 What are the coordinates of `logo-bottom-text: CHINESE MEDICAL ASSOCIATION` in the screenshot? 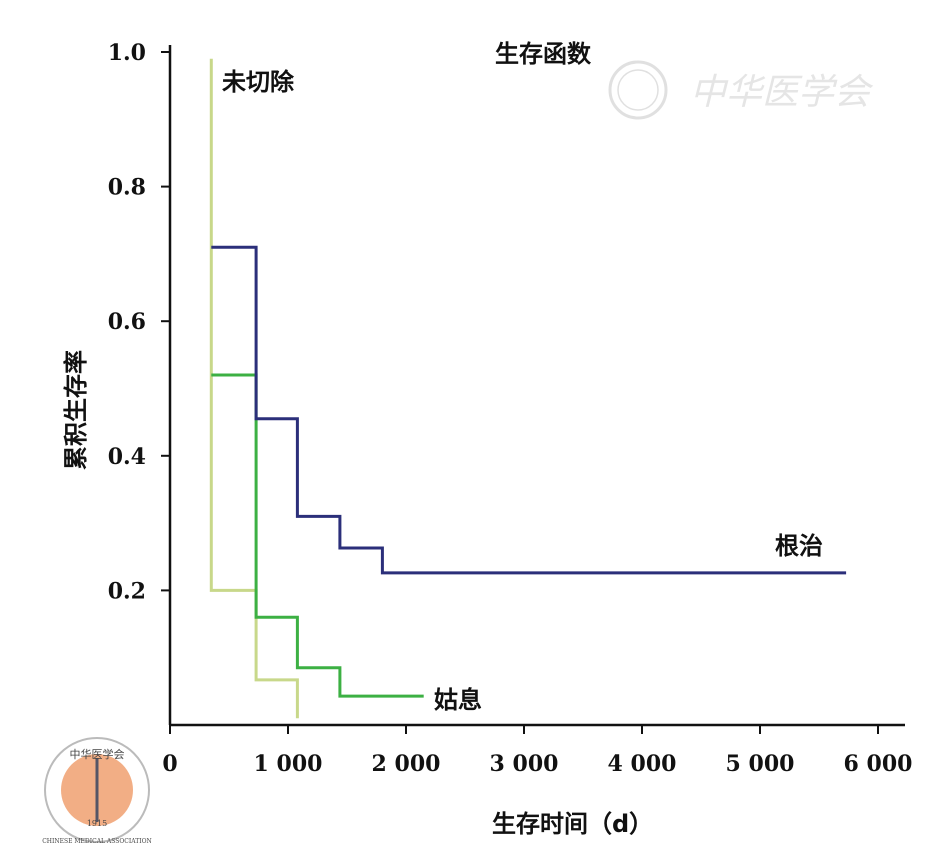 It's located at (97, 841).